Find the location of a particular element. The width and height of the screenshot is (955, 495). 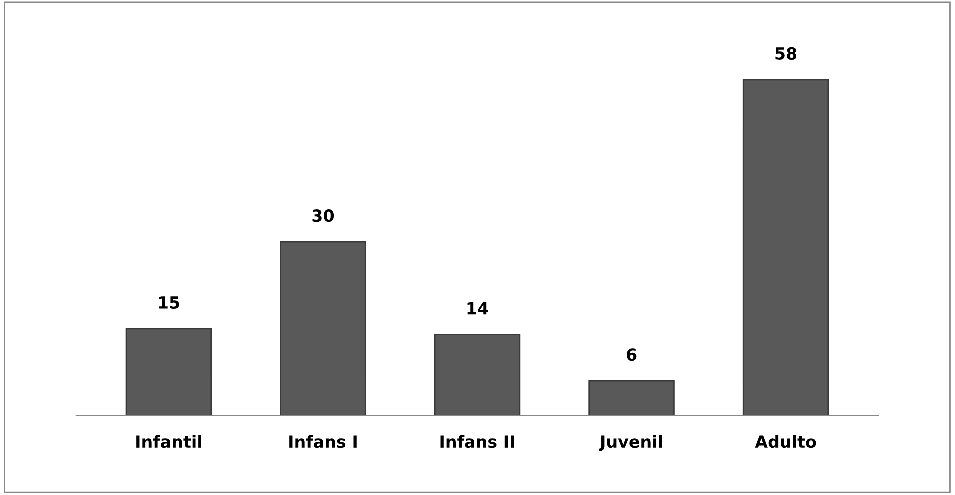

x-tick-label: Infans II is located at coordinates (477, 441).